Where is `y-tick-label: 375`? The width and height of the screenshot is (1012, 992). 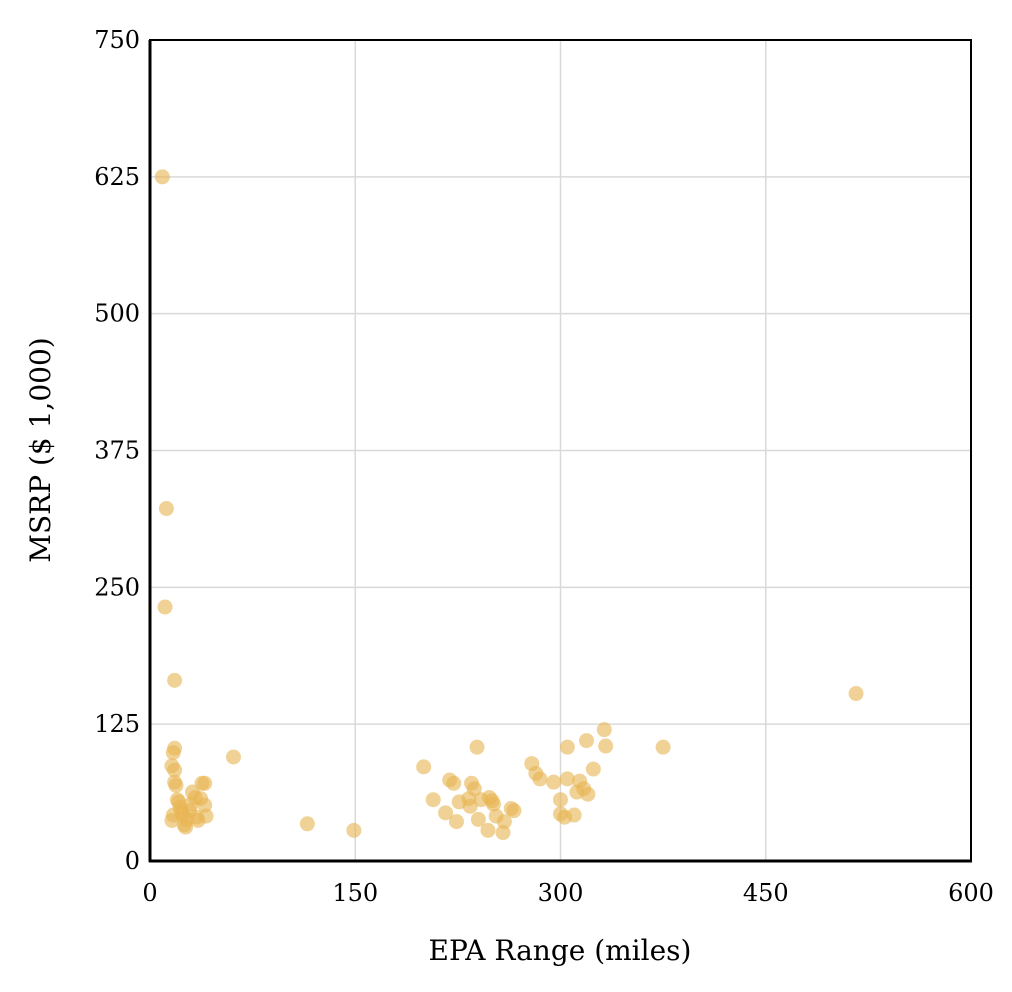 y-tick-label: 375 is located at coordinates (117, 451).